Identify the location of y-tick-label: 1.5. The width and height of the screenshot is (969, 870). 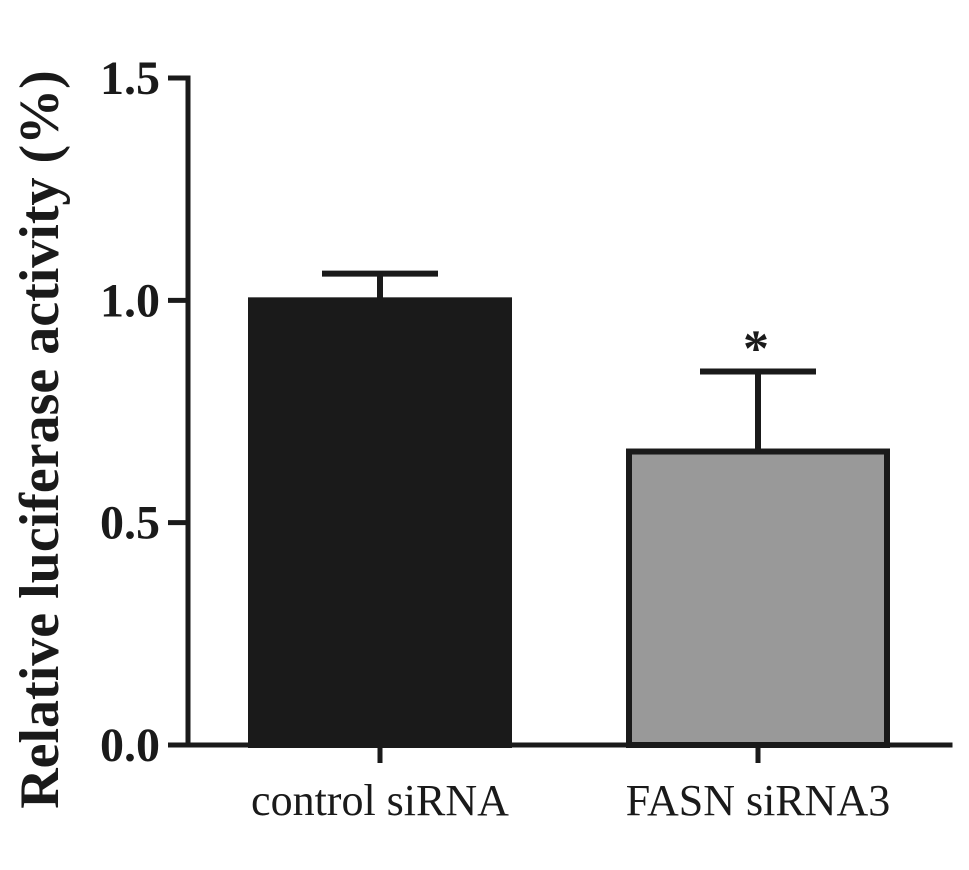
(130, 78).